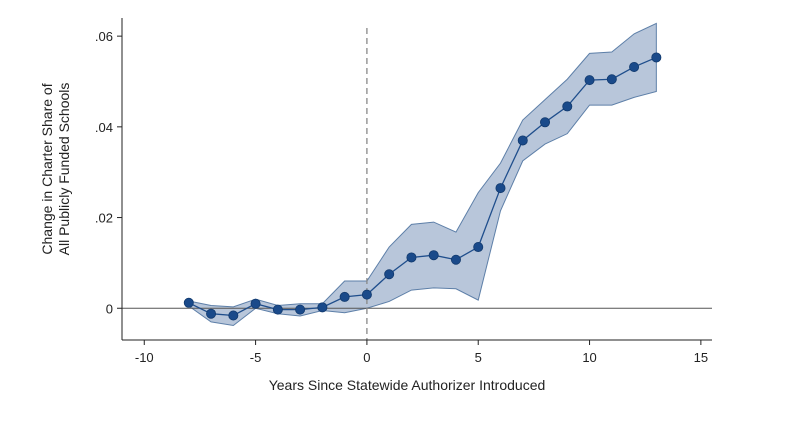 The image size is (800, 436). I want to click on x-tick-label: -5, so click(256, 357).